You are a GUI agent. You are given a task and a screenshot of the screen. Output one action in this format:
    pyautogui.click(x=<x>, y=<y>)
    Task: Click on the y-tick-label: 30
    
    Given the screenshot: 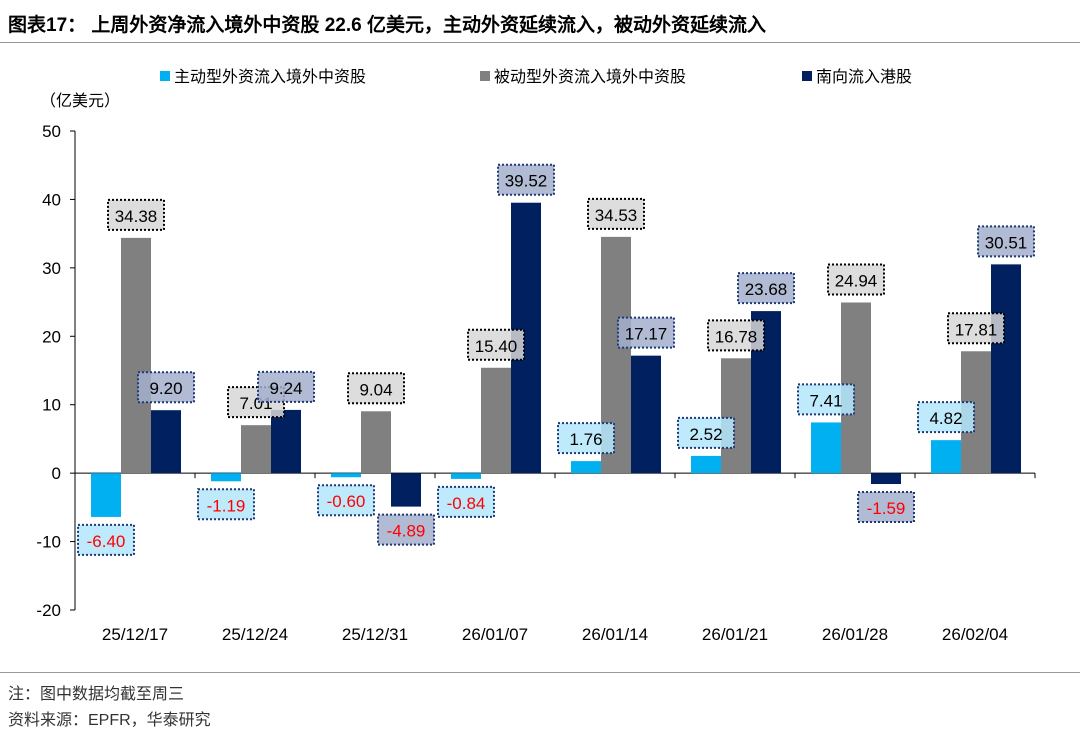 What is the action you would take?
    pyautogui.click(x=51, y=268)
    